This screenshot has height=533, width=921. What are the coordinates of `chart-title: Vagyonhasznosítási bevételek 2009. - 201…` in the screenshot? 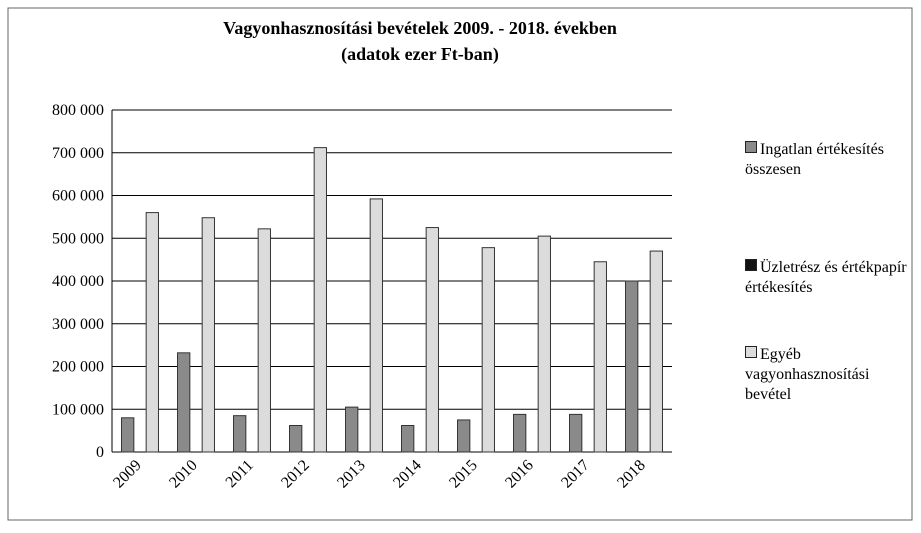 It's located at (420, 28).